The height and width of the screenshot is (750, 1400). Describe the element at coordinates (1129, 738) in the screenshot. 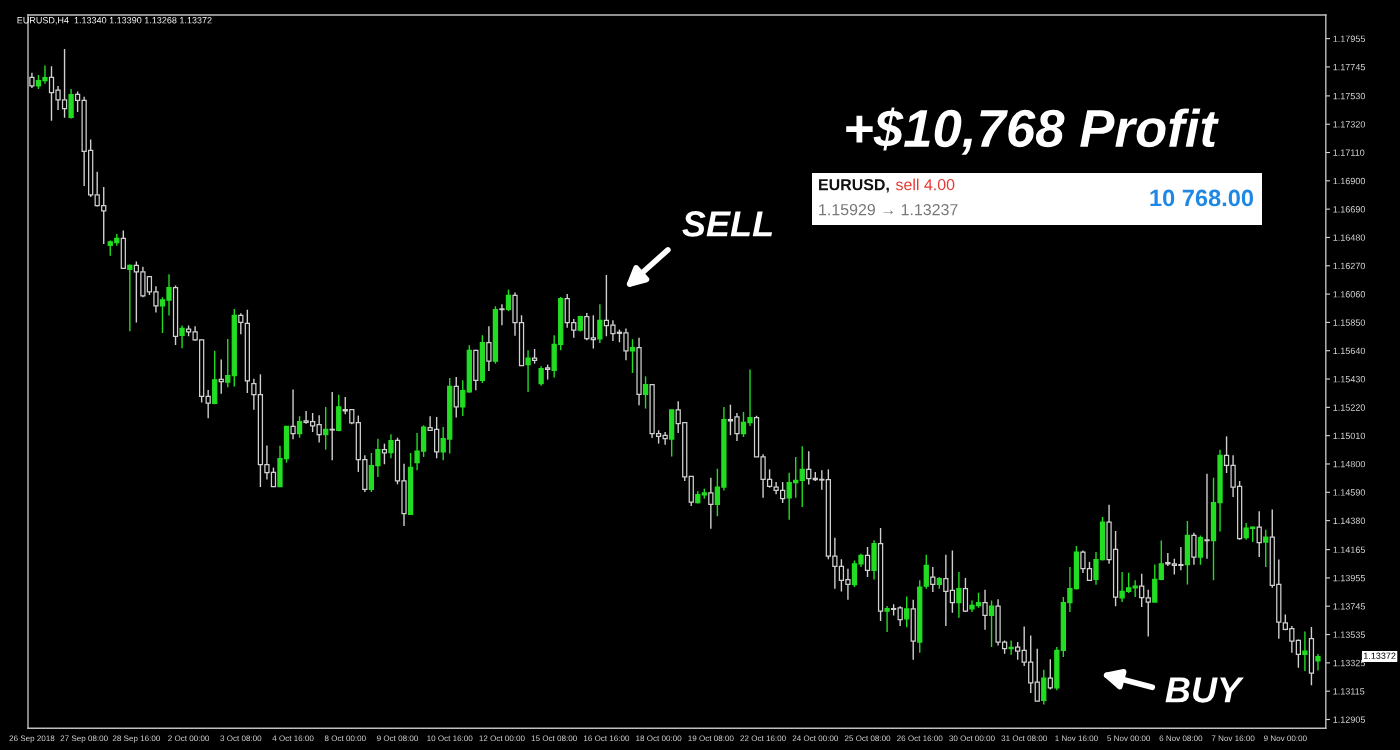

I see `x-tick-label: 5 Nov 00:00` at that location.